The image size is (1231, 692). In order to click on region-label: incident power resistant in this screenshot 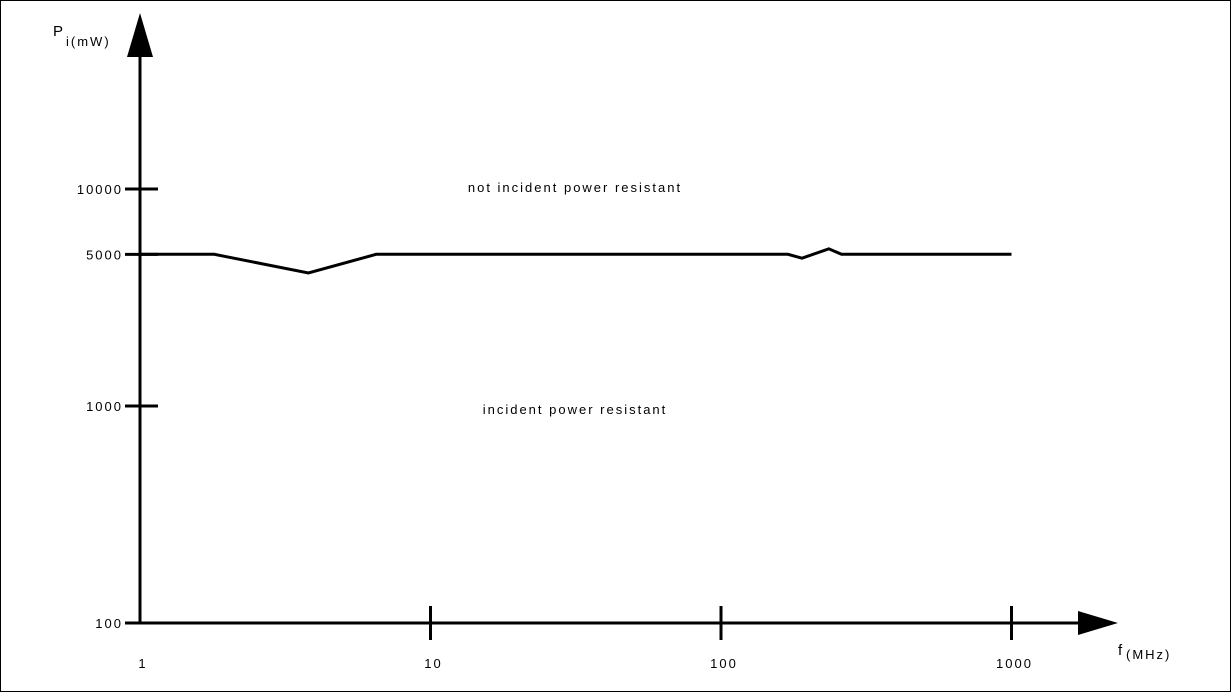, I will do `click(575, 409)`.